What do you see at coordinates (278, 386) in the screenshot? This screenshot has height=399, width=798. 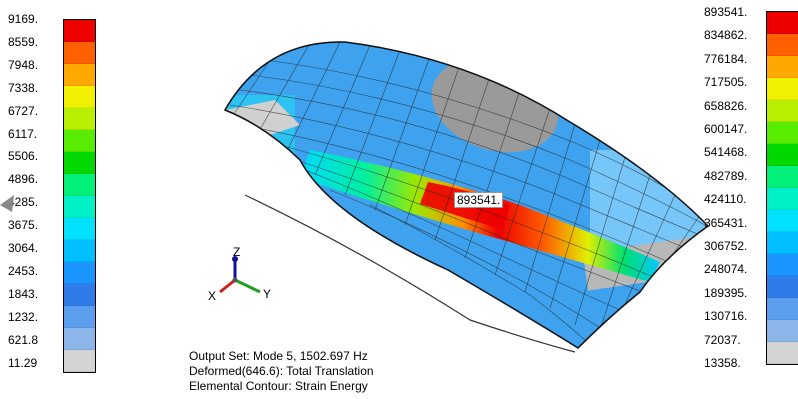 I see `contour-text: Elemental Contour: Strain Energy` at bounding box center [278, 386].